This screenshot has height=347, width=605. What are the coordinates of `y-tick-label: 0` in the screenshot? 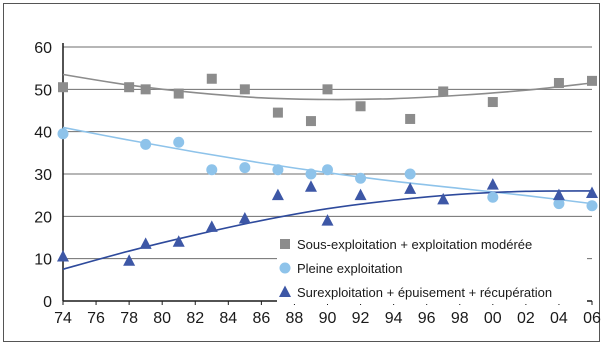 It's located at (47, 302).